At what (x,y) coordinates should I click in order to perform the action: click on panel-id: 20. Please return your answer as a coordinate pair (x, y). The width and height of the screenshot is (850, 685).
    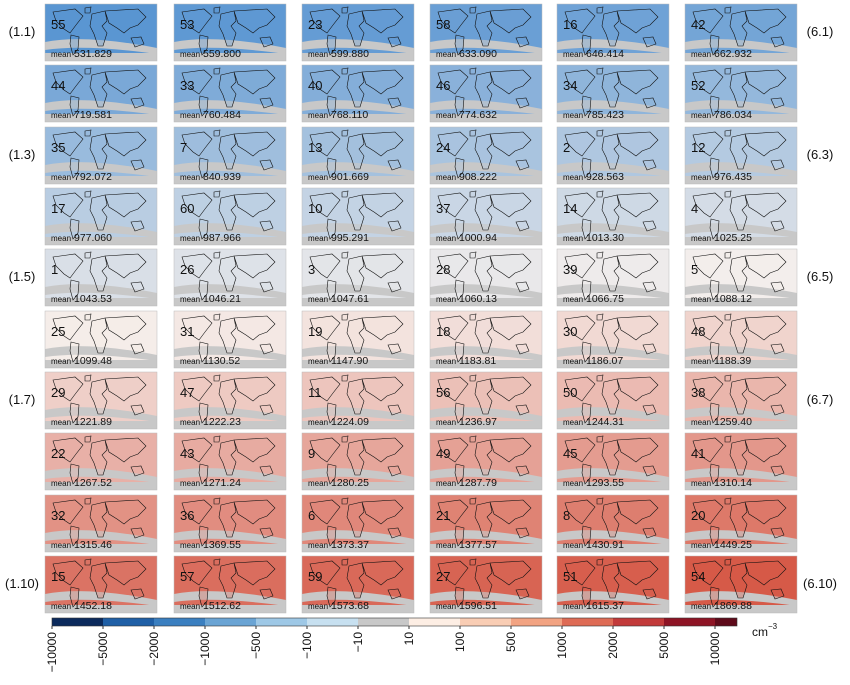
    Looking at the image, I should click on (698, 515).